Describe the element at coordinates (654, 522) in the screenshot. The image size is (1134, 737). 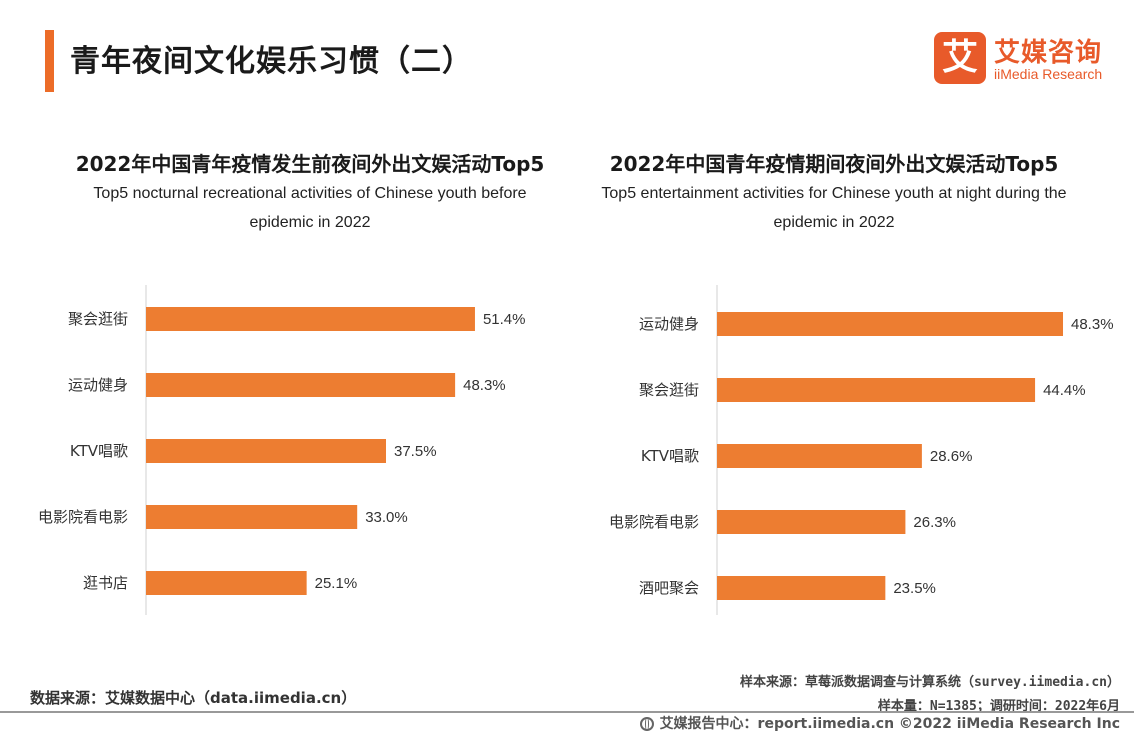
I see `chart-right-category-label: 电影院看电影` at that location.